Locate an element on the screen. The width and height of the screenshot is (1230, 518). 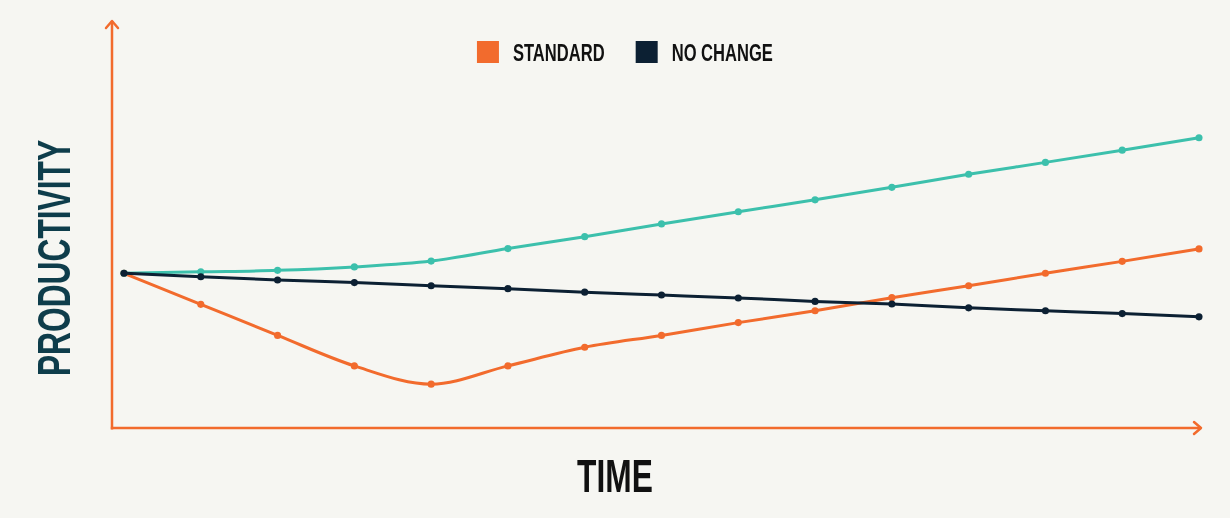
legend-label: NO CHANGE is located at coordinates (722, 52).